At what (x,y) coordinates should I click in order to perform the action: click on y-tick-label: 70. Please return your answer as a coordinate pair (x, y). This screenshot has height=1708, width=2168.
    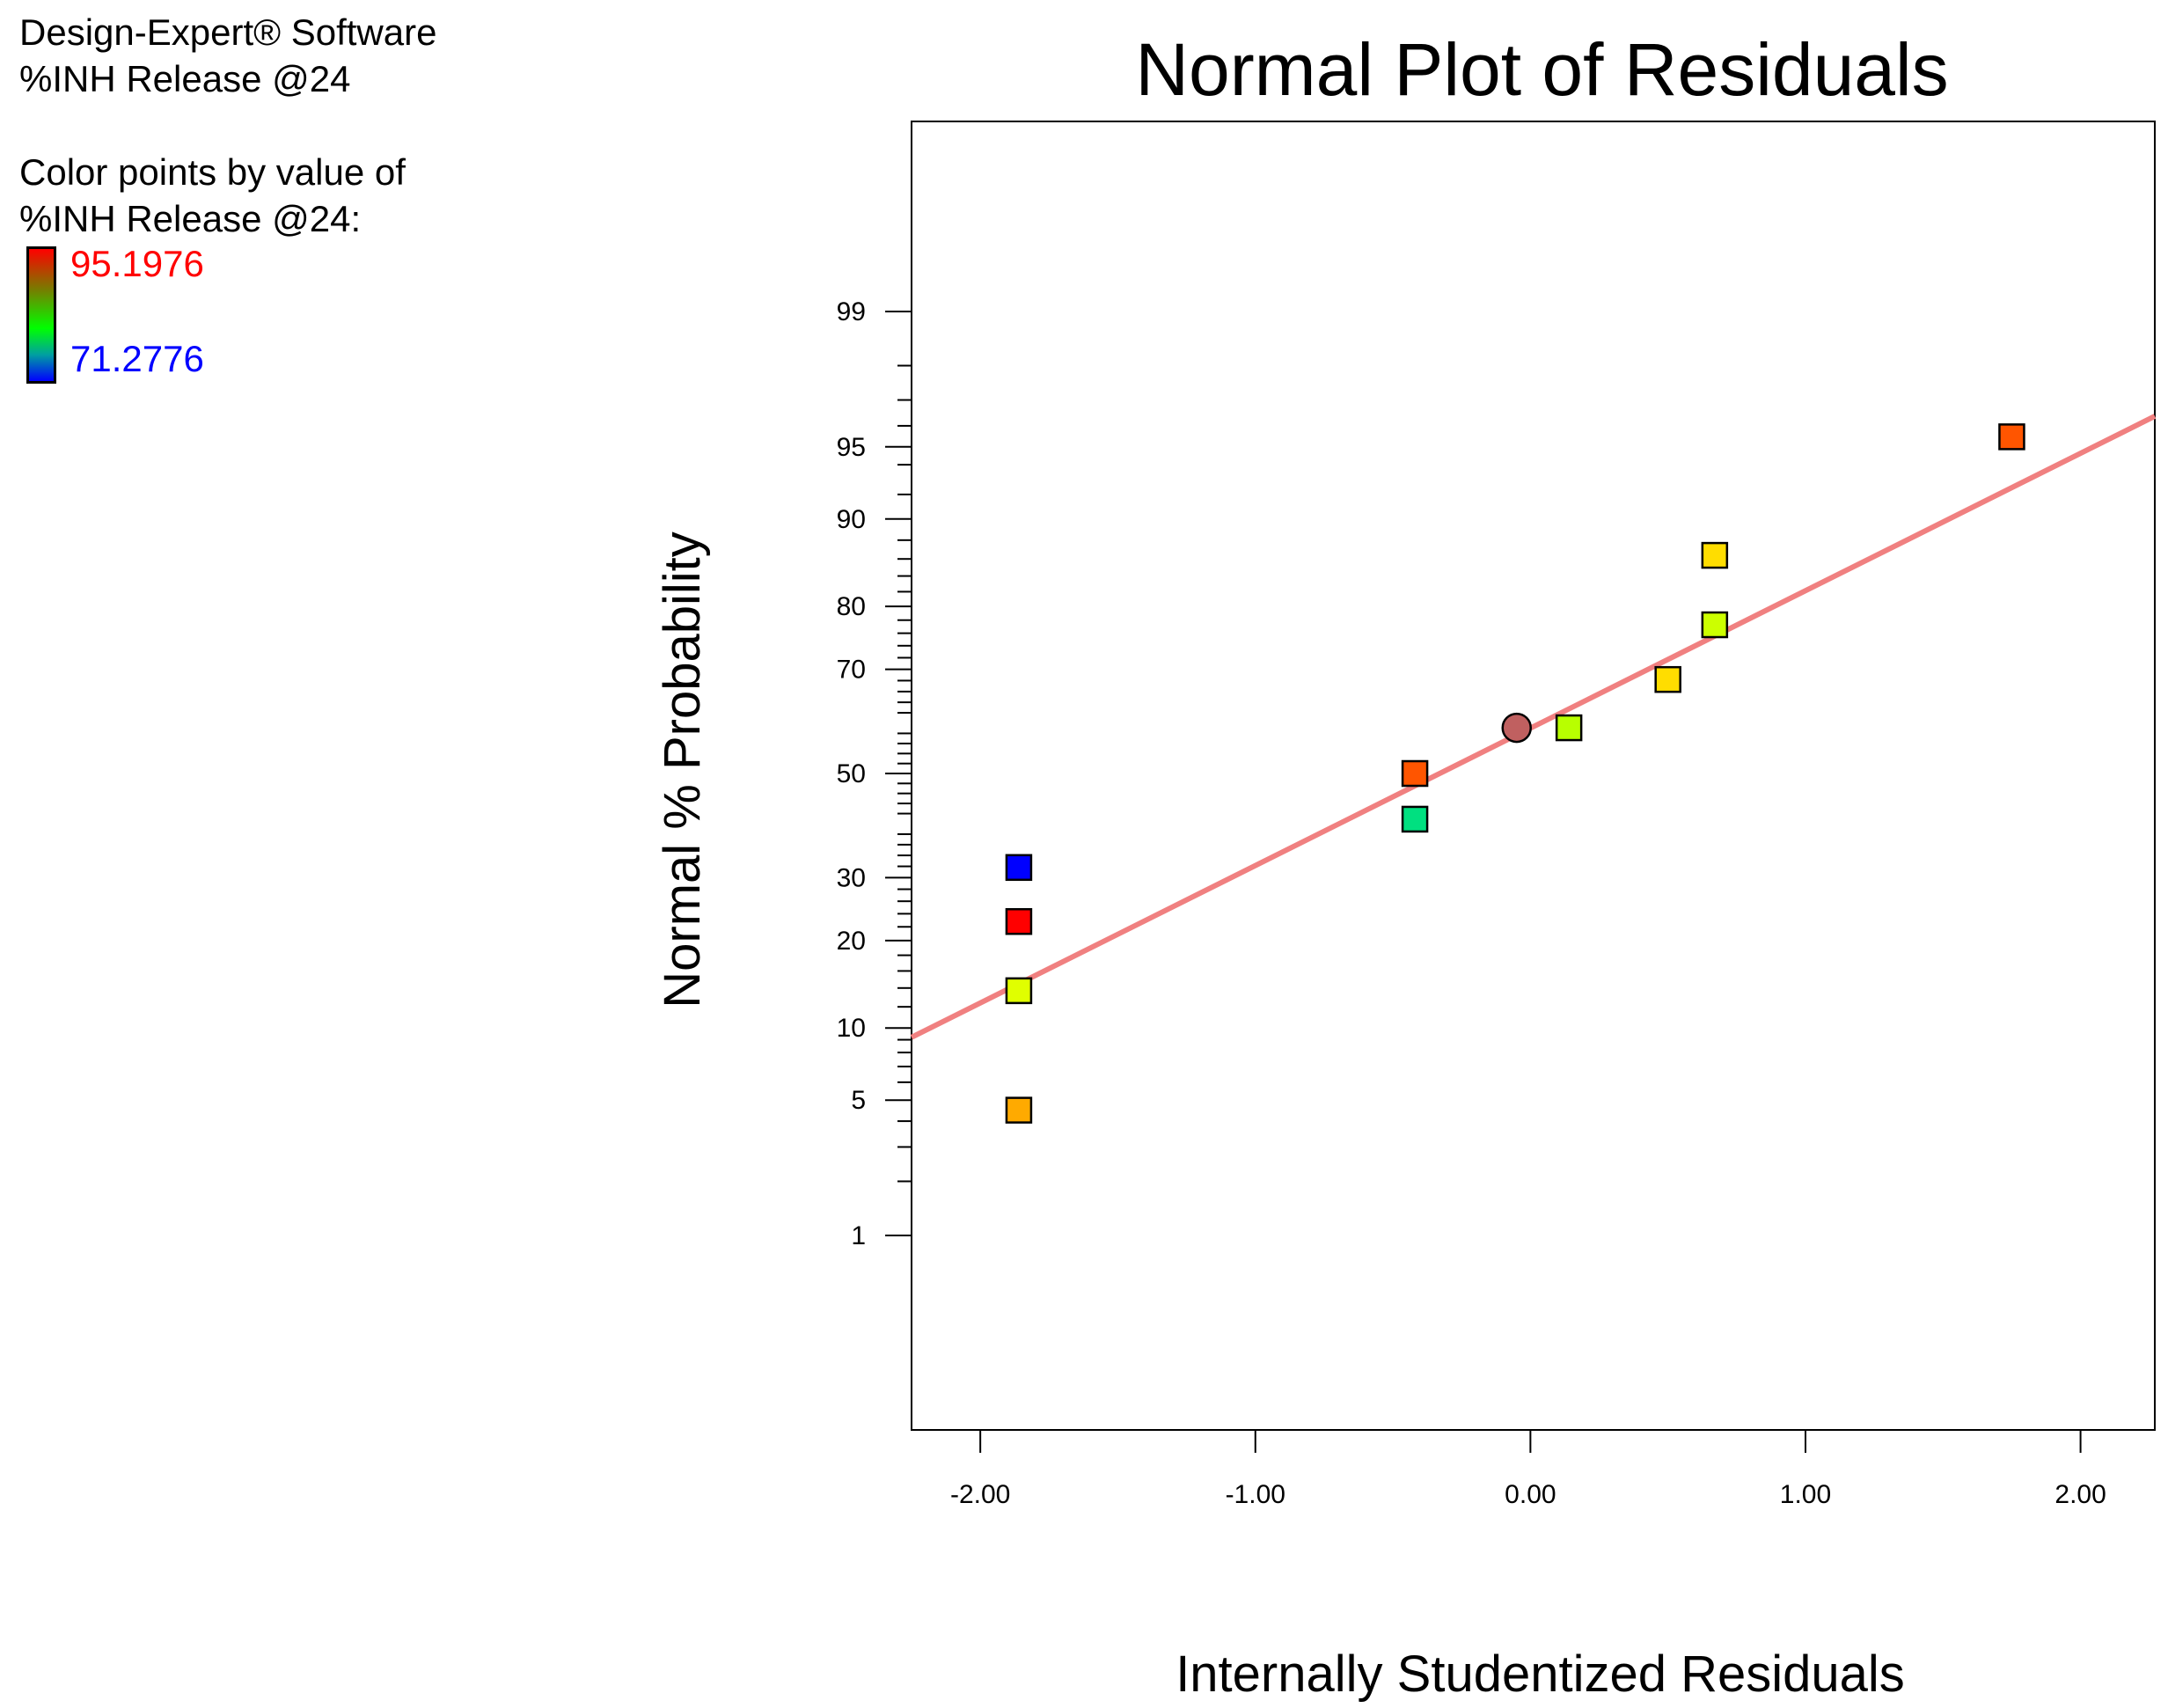
    Looking at the image, I should click on (851, 670).